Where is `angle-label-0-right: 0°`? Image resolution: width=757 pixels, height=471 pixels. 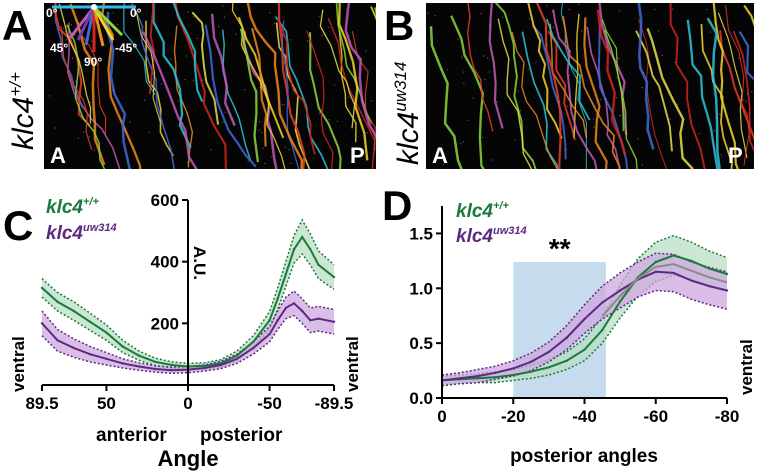 angle-label-0-right: 0° is located at coordinates (136, 13).